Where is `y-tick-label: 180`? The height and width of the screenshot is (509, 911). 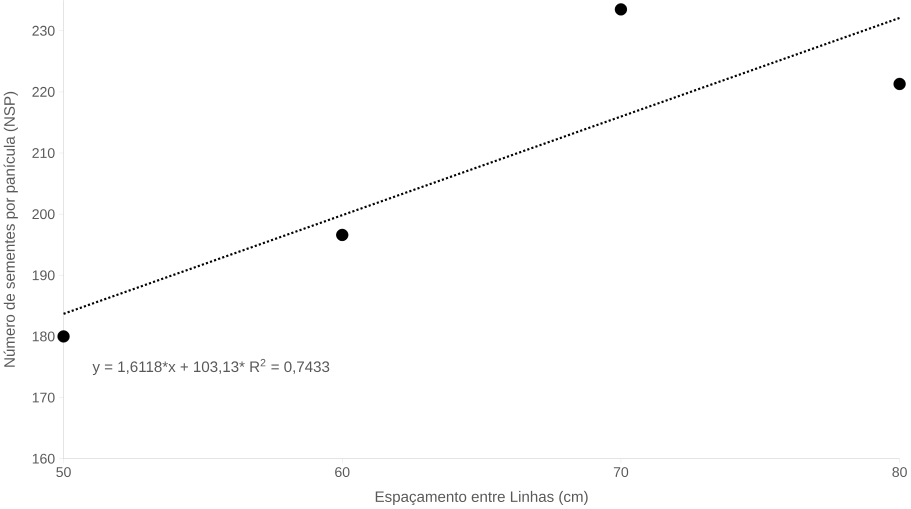
y-tick-label: 180 is located at coordinates (43, 337).